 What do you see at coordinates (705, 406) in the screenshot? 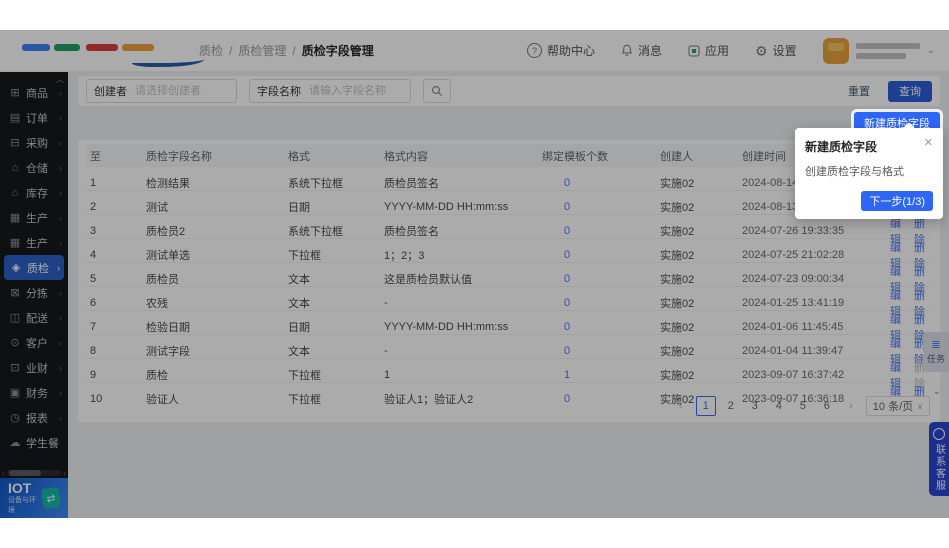
I see `page-1: 1` at bounding box center [705, 406].